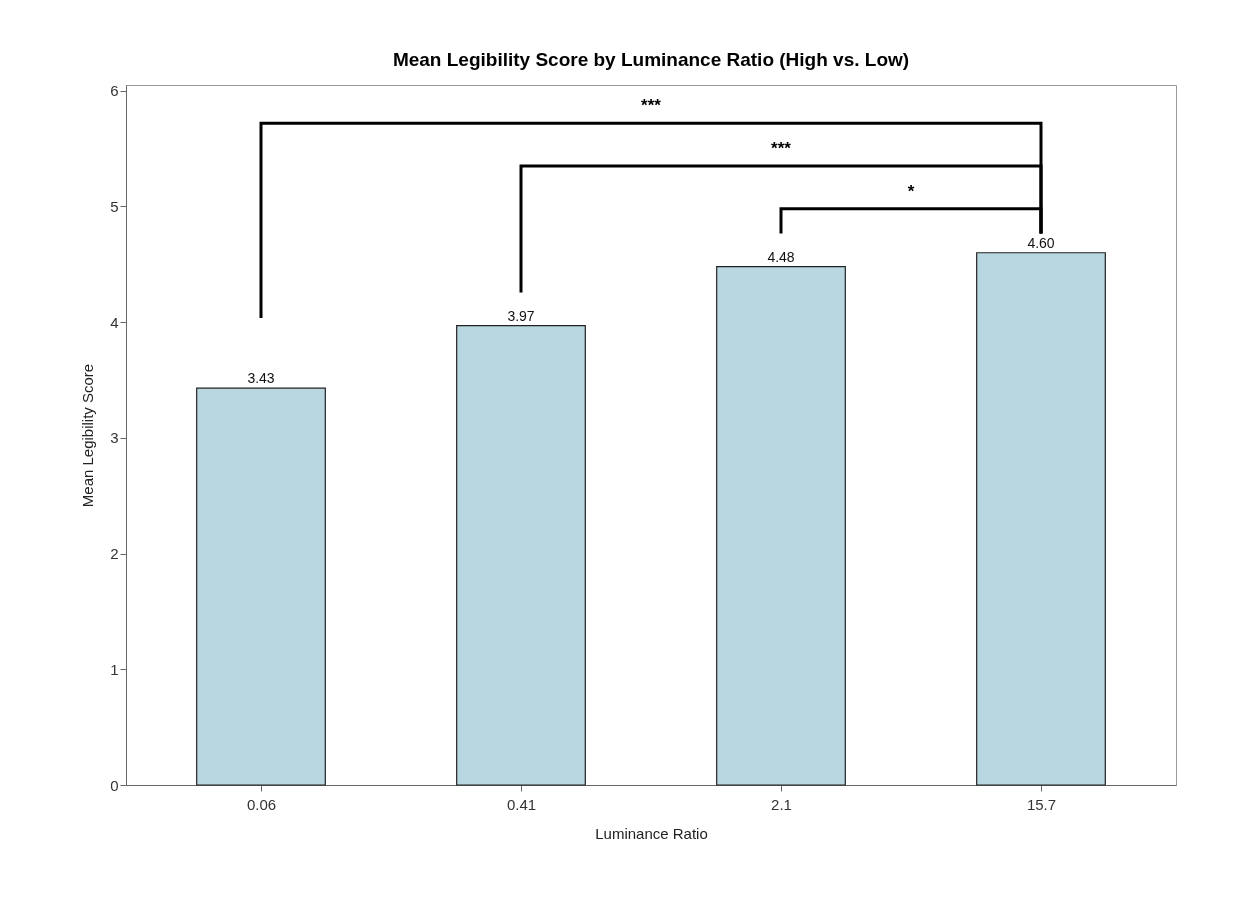 This screenshot has height=915, width=1250. I want to click on y-tick-label: 0, so click(114, 785).